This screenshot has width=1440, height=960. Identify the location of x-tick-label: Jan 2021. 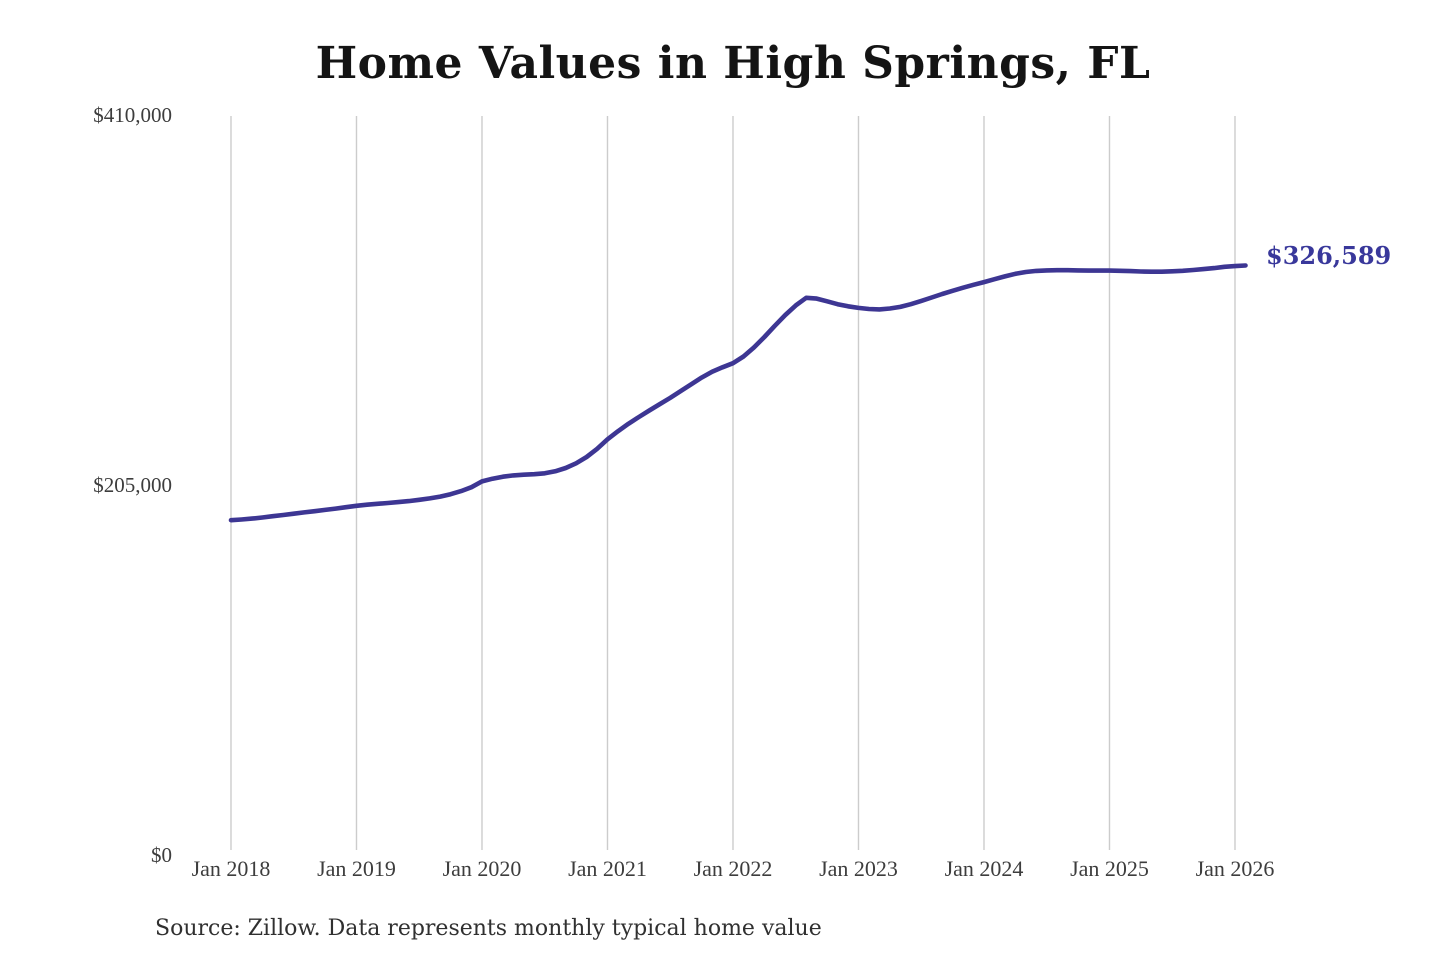
(607, 868).